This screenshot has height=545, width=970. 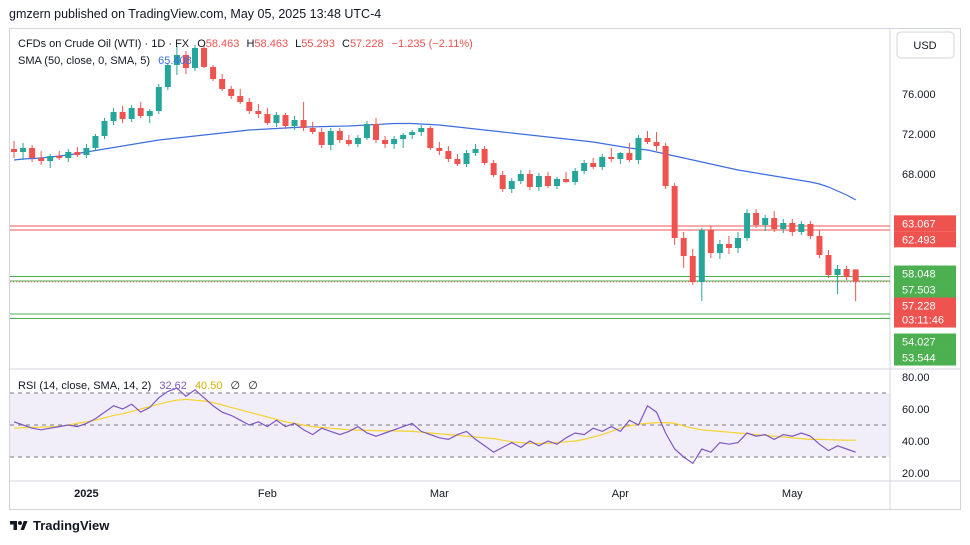 I want to click on tradingview-brand: TradingView, so click(x=59, y=525).